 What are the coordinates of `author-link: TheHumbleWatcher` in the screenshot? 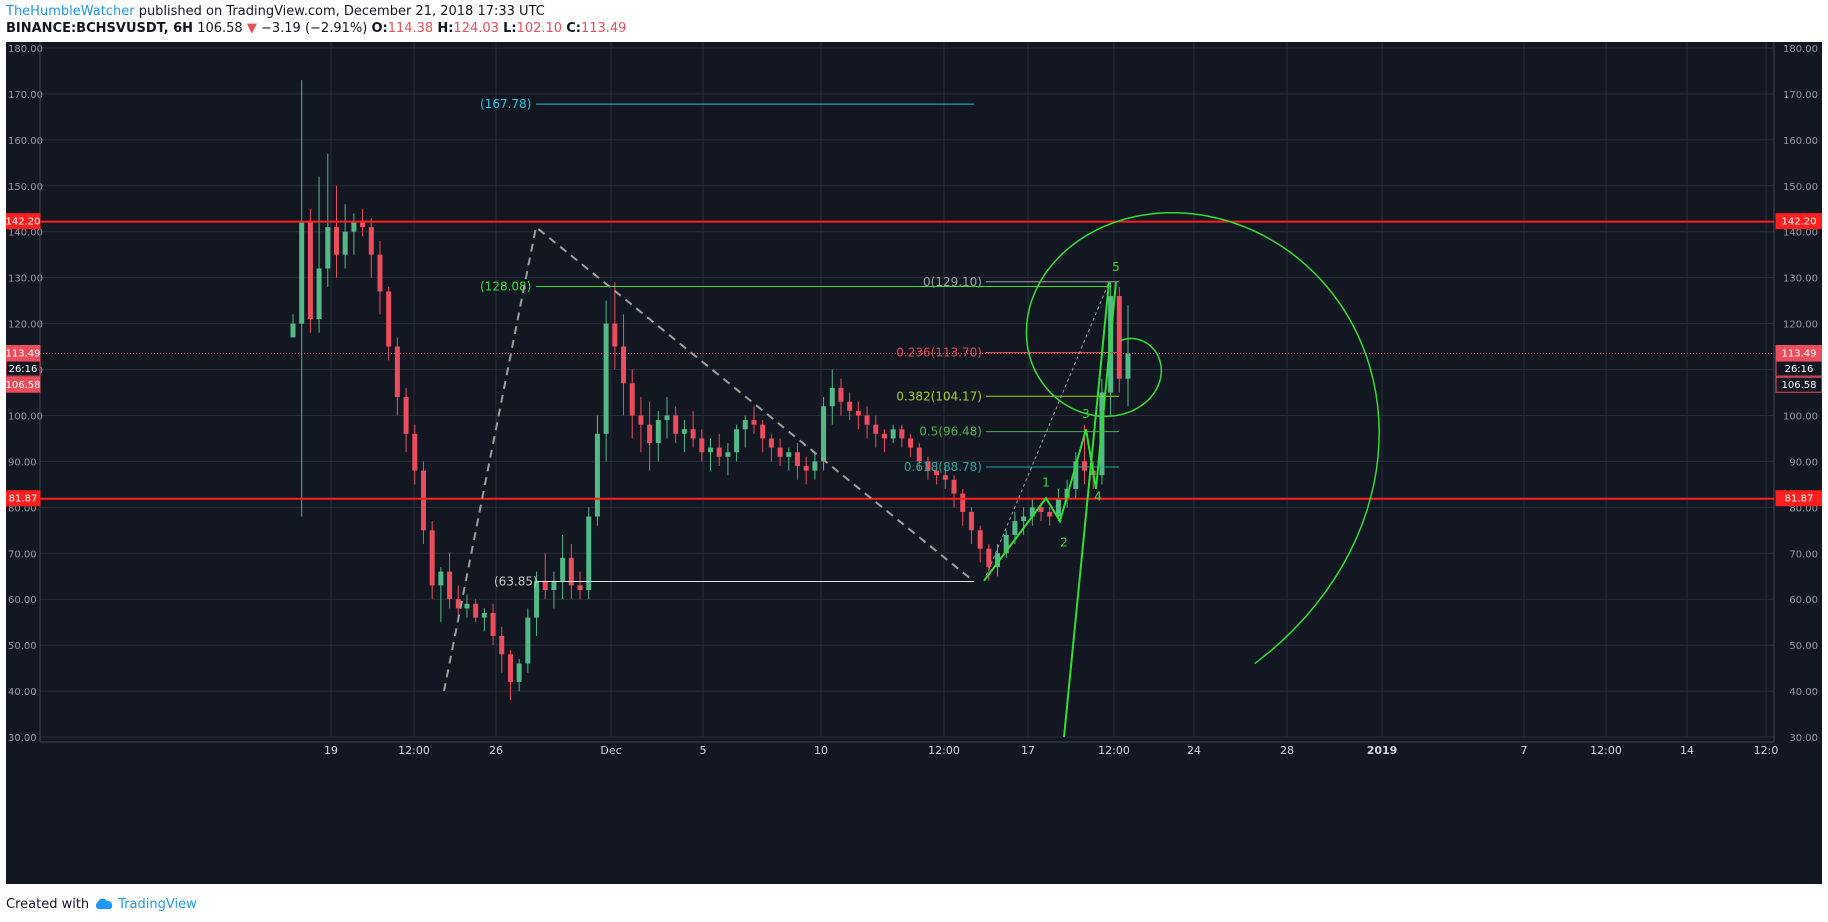 It's located at (70, 11).